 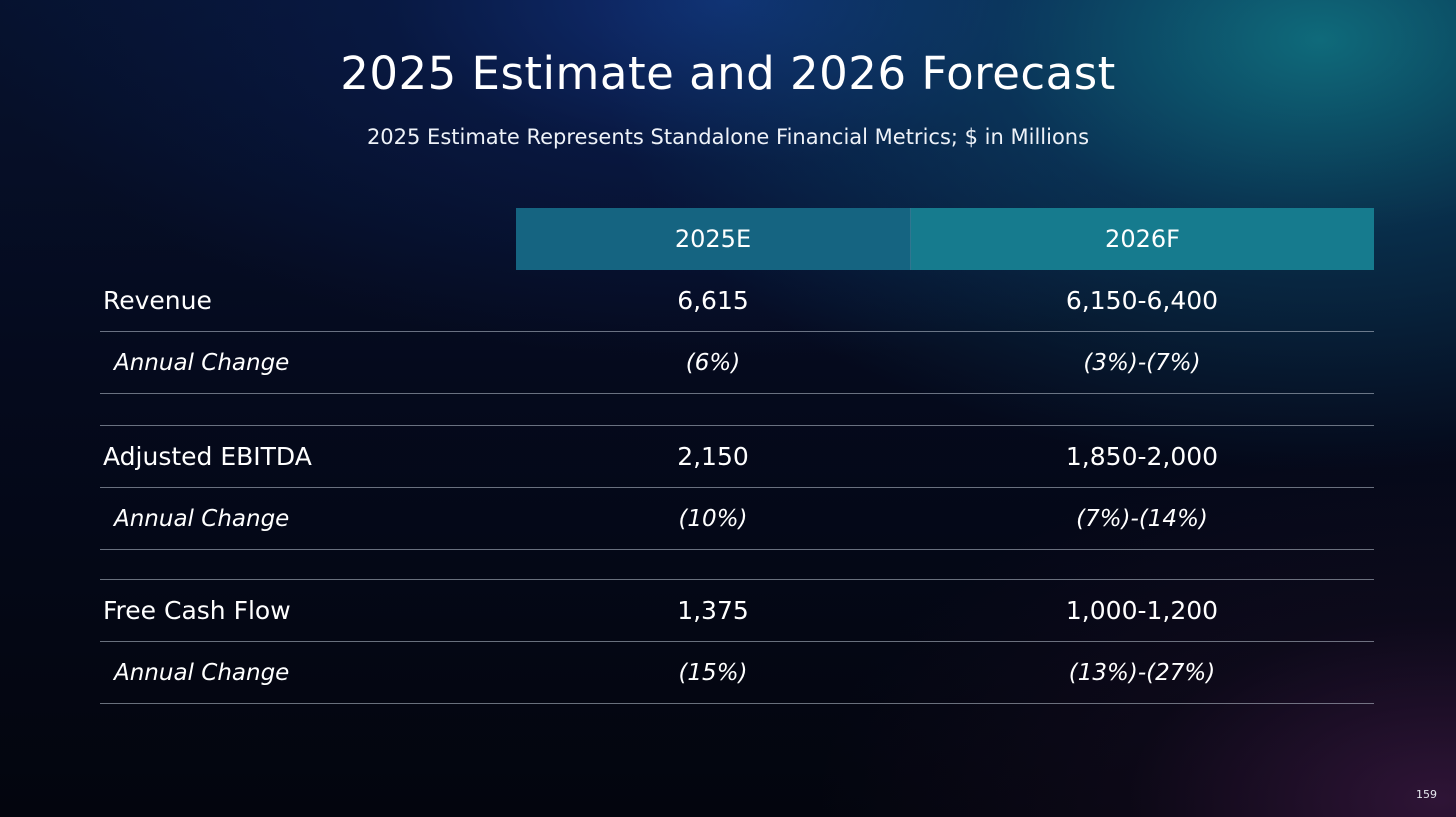 I want to click on cell-revenue-change-2025e: (6%), so click(x=713, y=362).